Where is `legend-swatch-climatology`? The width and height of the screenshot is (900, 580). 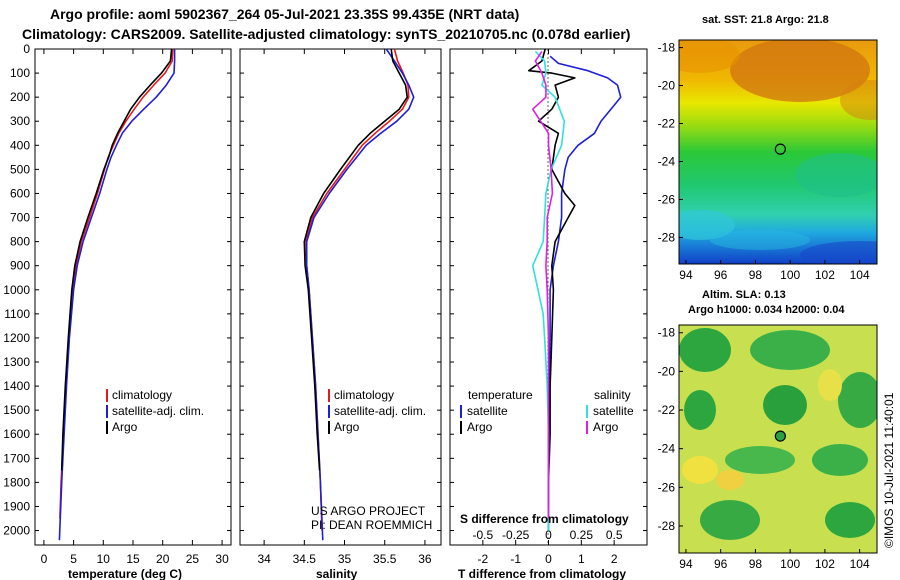 legend-swatch-climatology is located at coordinates (329, 395).